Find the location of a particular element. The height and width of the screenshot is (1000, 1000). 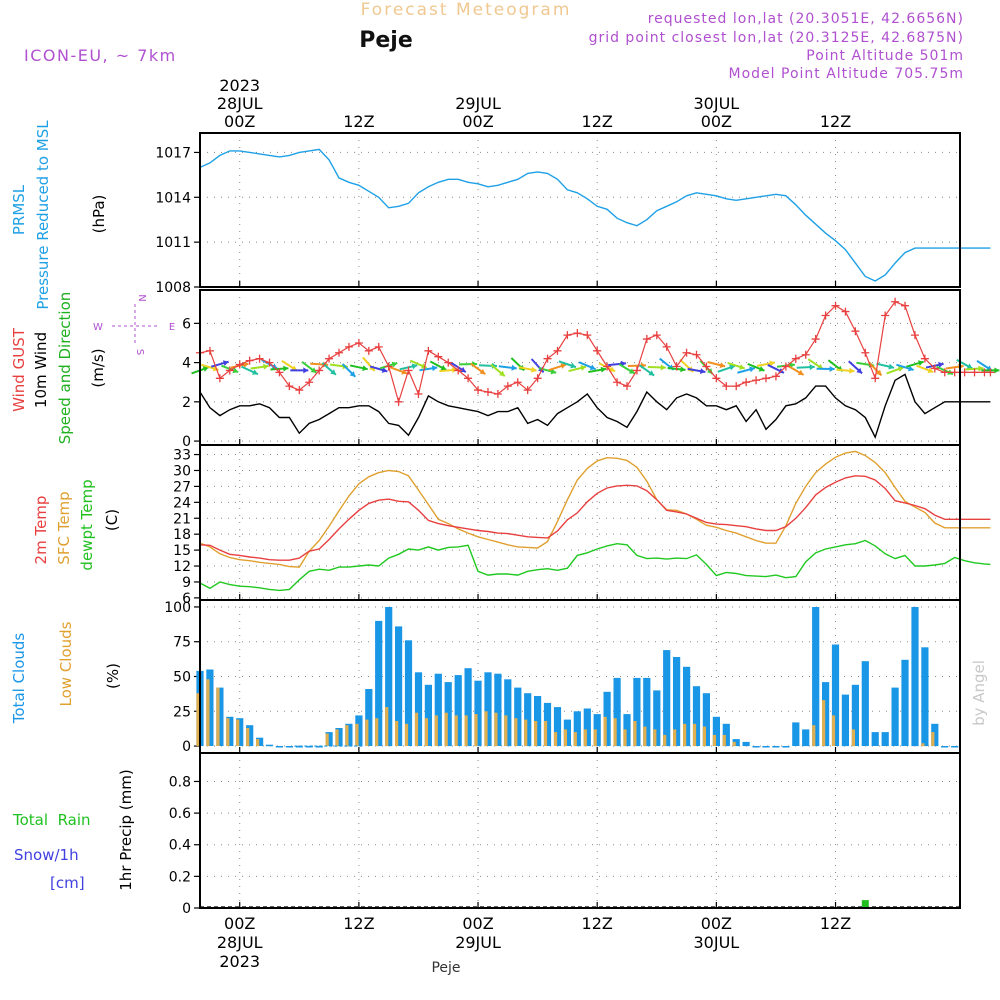

y-tick-label: 18 is located at coordinates (182, 535).